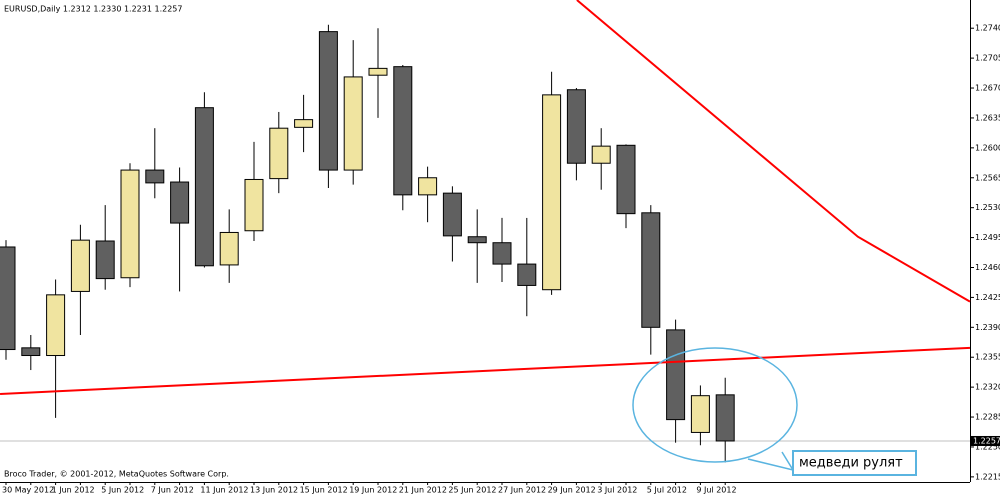 The height and width of the screenshot is (495, 1000). Describe the element at coordinates (987, 387) in the screenshot. I see `y-tick-label: 1.2320` at that location.